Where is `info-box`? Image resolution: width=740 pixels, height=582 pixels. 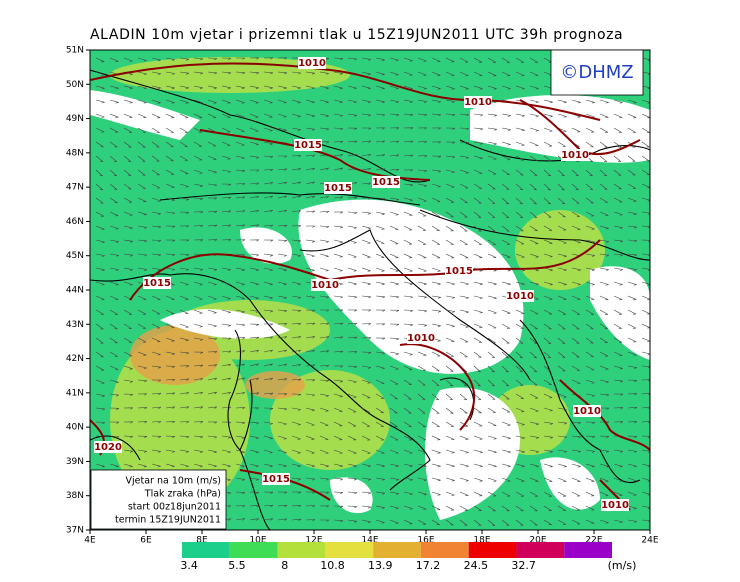 info-box is located at coordinates (158, 499).